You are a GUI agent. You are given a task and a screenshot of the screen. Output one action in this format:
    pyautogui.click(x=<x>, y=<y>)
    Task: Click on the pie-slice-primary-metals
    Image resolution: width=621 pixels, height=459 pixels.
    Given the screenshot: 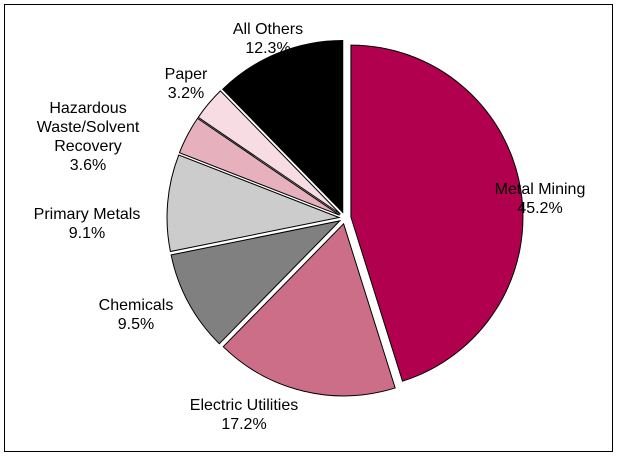 What is the action you would take?
    pyautogui.click(x=253, y=203)
    